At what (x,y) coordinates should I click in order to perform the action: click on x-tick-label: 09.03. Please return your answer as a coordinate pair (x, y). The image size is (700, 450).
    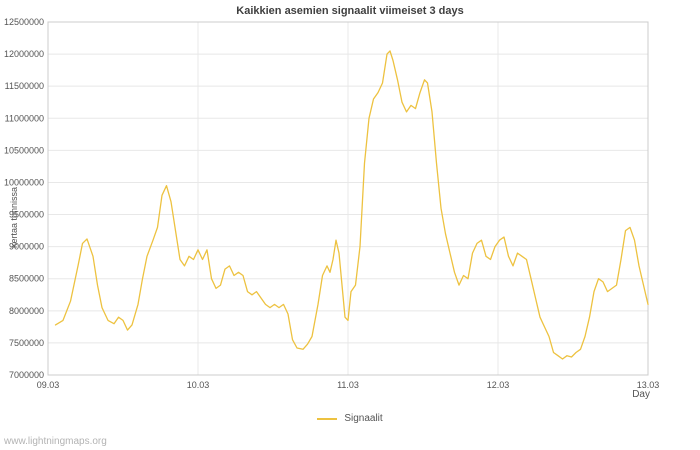
    Looking at the image, I should click on (48, 385).